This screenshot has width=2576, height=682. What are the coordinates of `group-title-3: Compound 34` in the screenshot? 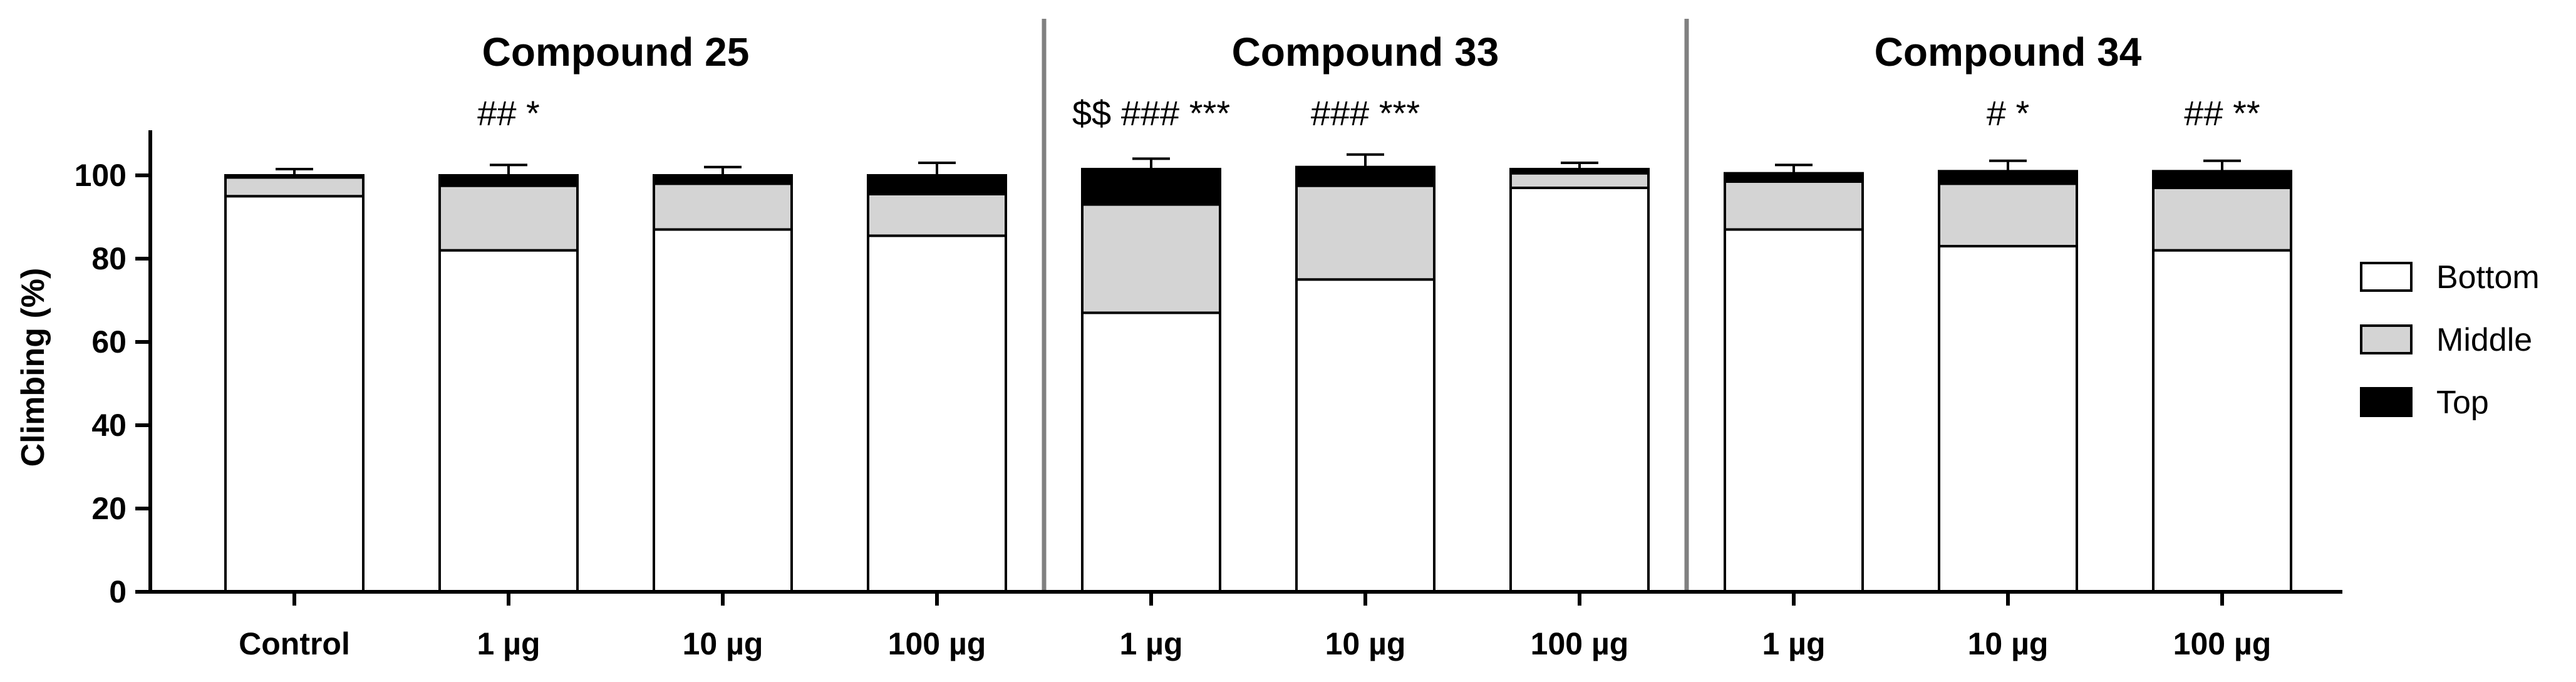 It's located at (2008, 52).